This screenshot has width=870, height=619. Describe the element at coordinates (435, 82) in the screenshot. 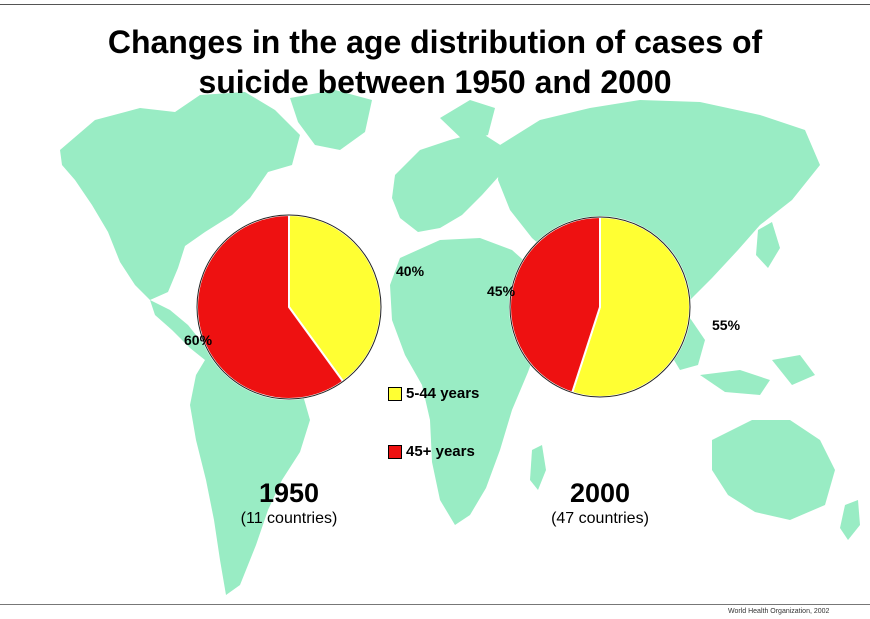

I see `title-line-2: suicide between 1950 and 2000` at that location.